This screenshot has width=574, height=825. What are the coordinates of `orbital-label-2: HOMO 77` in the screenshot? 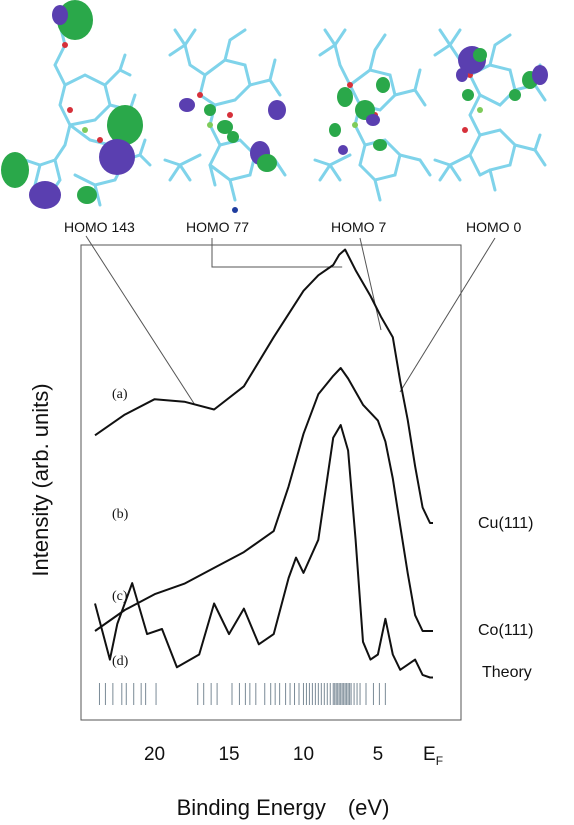 It's located at (217, 227).